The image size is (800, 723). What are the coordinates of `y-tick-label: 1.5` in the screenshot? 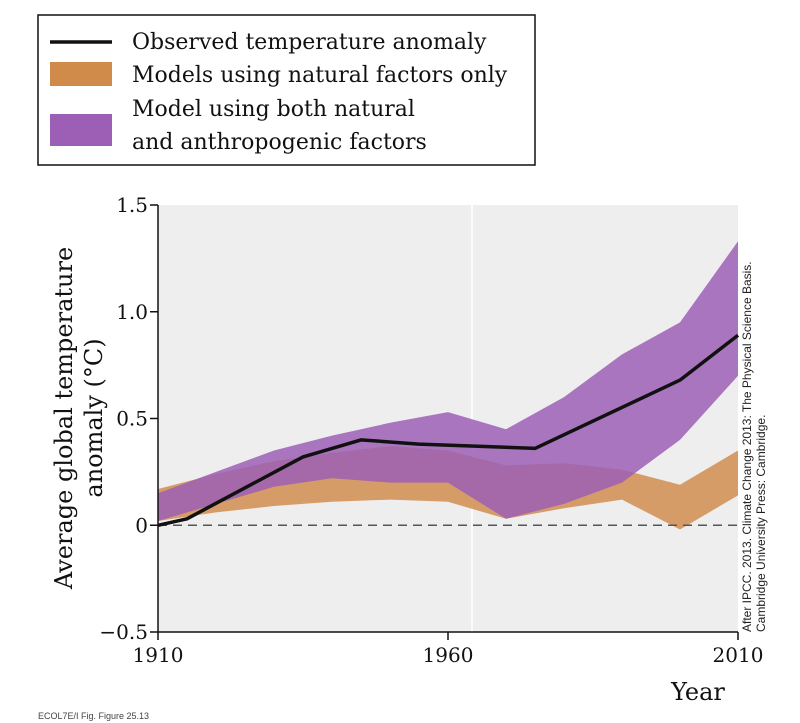 It's located at (132, 205).